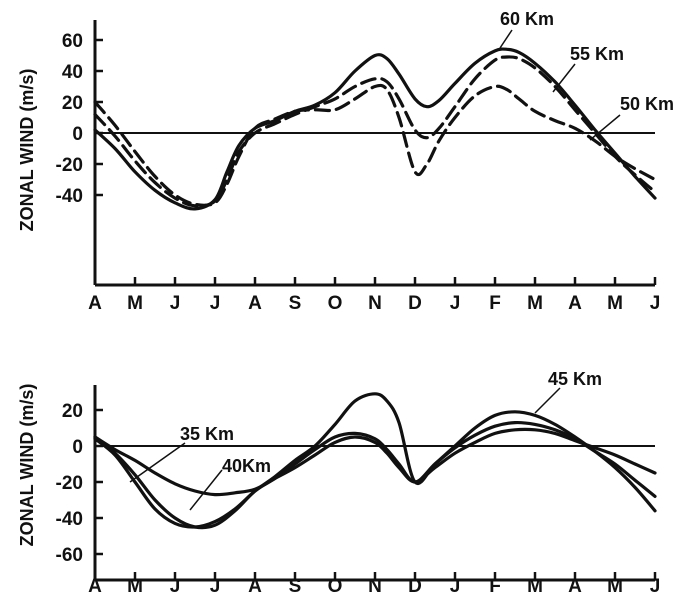 This screenshot has height=601, width=686. I want to click on series-label: 35 Km, so click(207, 434).